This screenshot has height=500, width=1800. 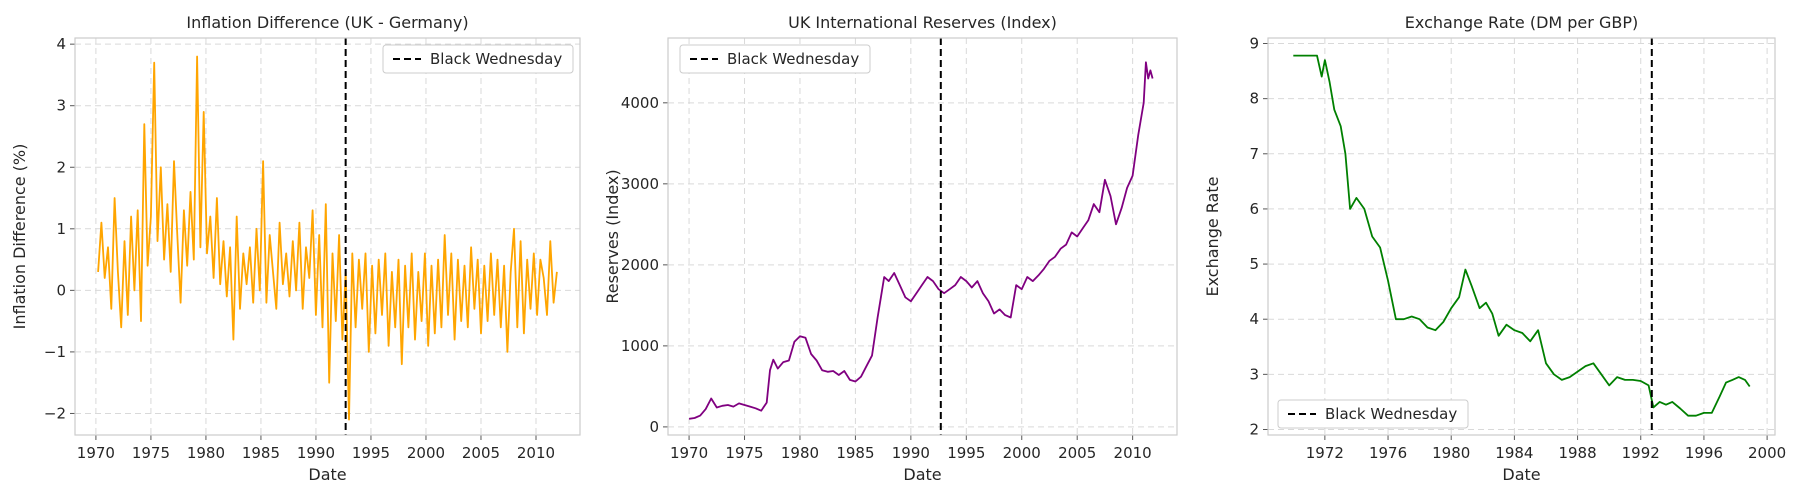 What do you see at coordinates (1704, 453) in the screenshot?
I see `x-tick-label: 1996` at bounding box center [1704, 453].